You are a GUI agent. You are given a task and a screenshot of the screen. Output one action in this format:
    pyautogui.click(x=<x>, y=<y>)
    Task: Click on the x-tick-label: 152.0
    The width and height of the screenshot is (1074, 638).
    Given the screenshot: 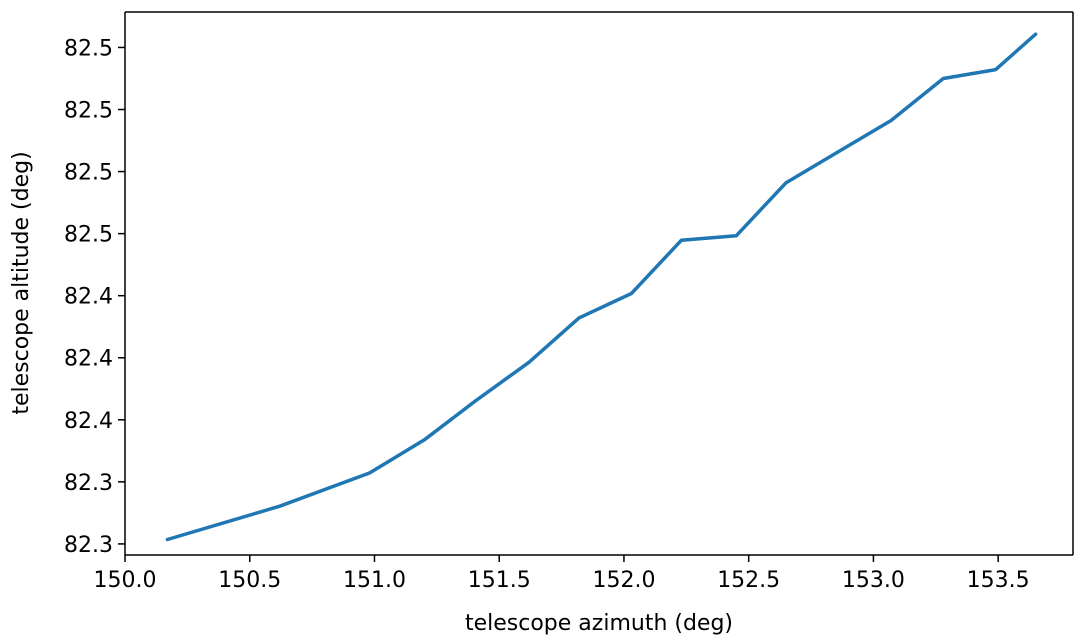 What is the action you would take?
    pyautogui.click(x=623, y=580)
    